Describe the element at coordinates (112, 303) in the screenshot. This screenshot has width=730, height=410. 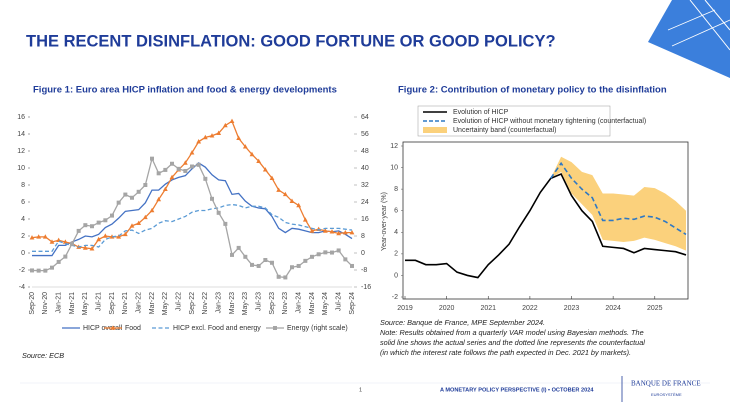
I see `x-tick-label: Sep-21` at that location.